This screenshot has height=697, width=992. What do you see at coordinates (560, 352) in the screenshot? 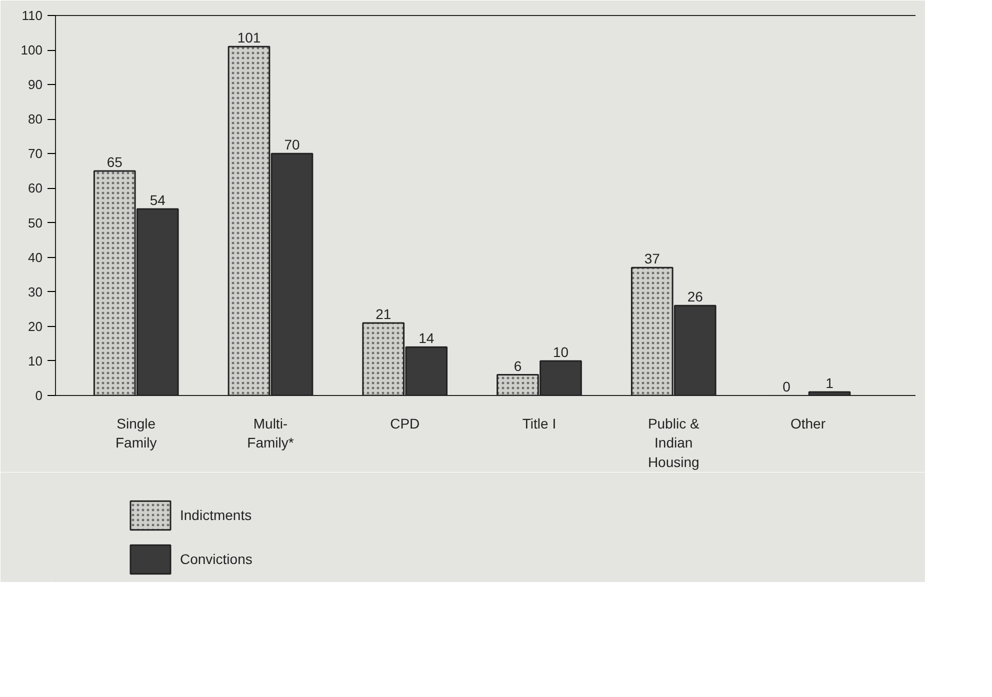
I see `data-label: 10` at bounding box center [560, 352].